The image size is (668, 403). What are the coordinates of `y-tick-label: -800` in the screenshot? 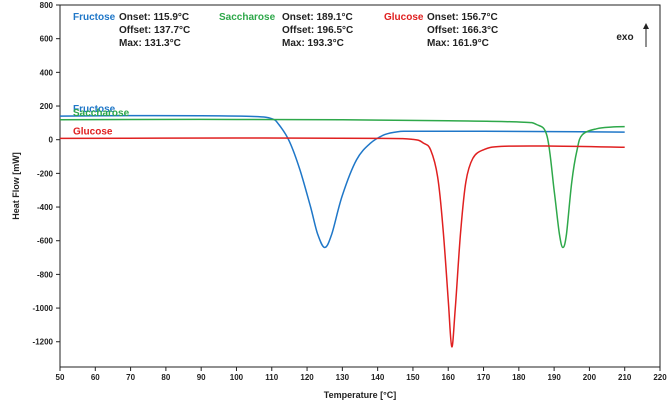 It's located at (45, 274).